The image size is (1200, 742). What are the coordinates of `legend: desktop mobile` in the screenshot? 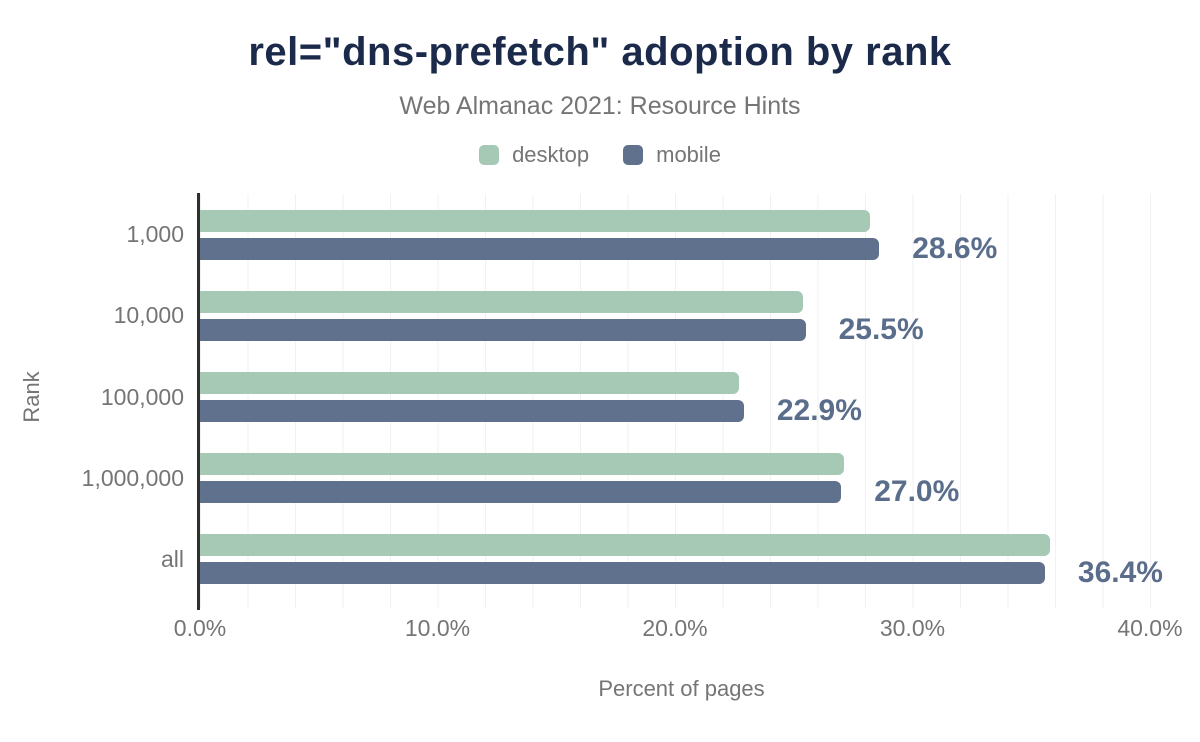 It's located at (600, 155).